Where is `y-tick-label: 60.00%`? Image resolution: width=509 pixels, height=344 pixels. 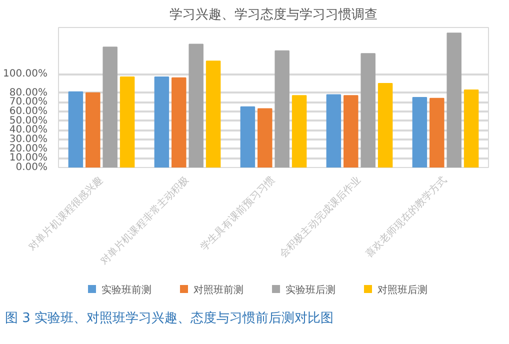 y-tick-label: 60.00% is located at coordinates (28, 111).